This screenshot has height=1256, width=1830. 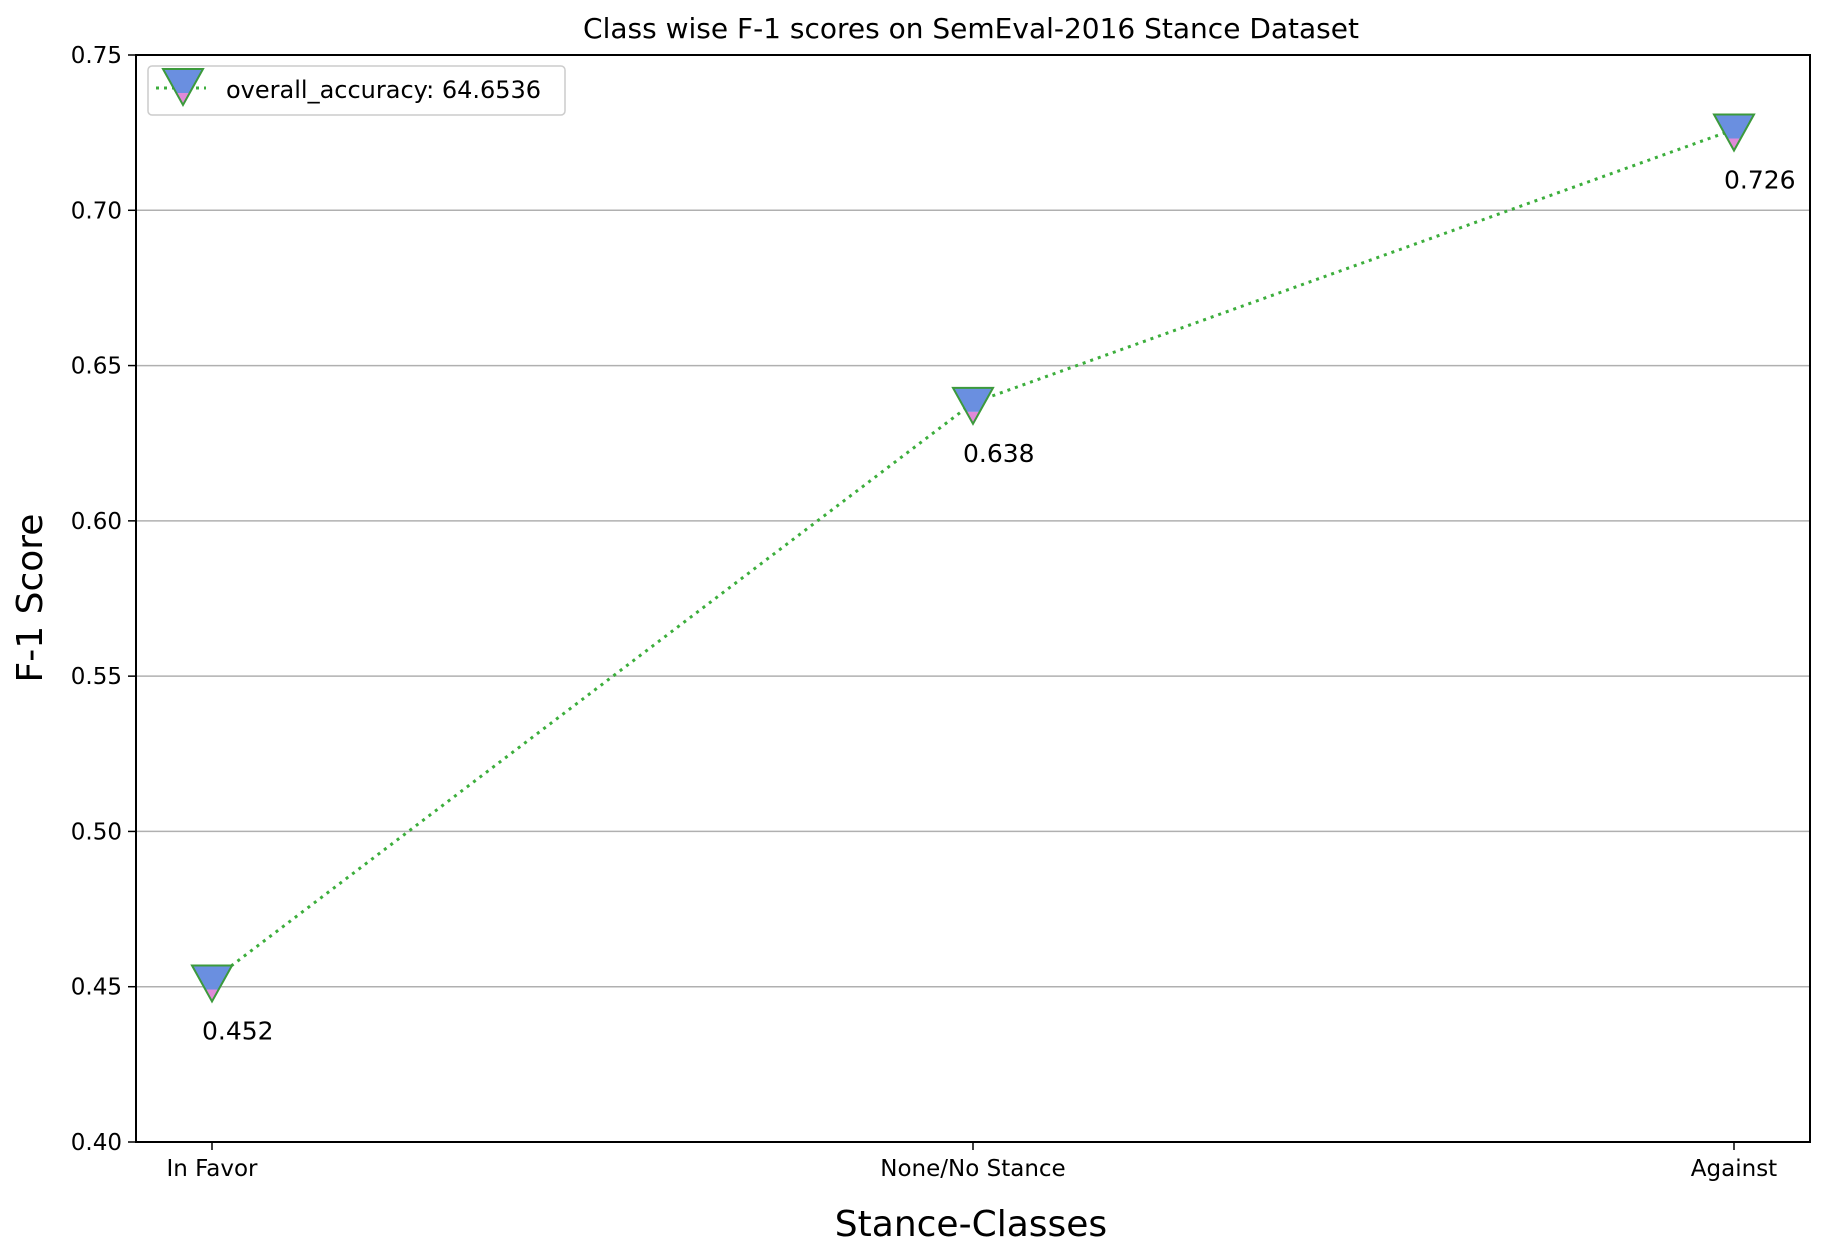 I want to click on x-tick-label-1: None/No Stance, so click(x=972, y=1169).